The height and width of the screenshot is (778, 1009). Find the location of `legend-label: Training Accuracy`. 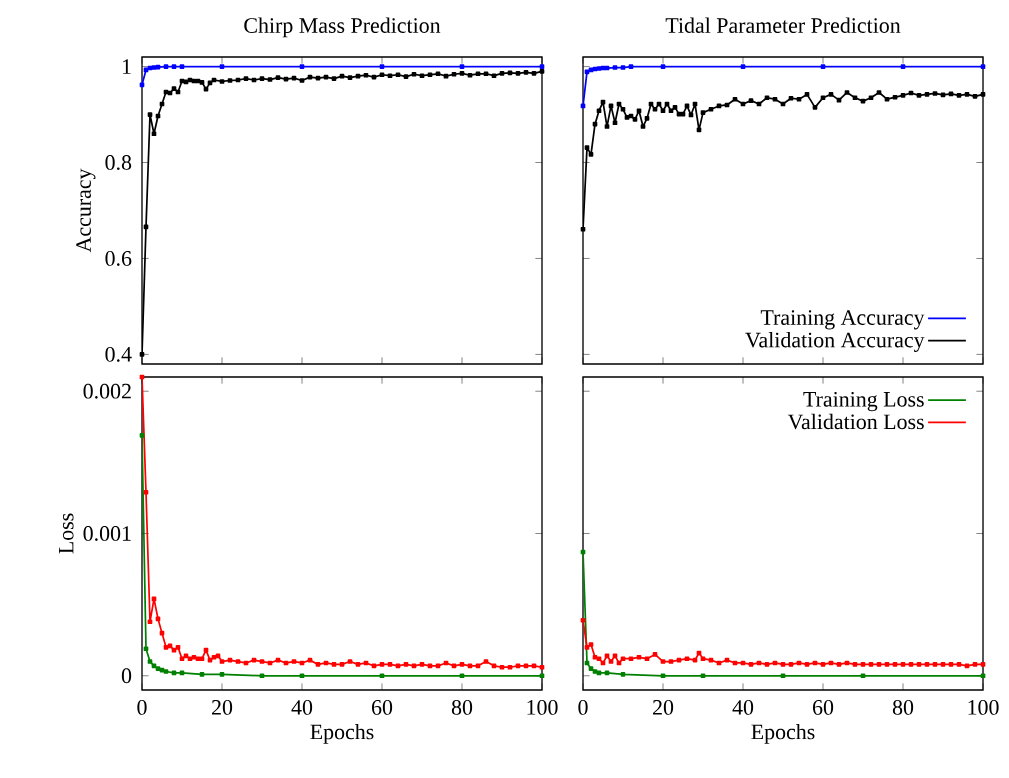

legend-label: Training Accuracy is located at coordinates (842, 320).